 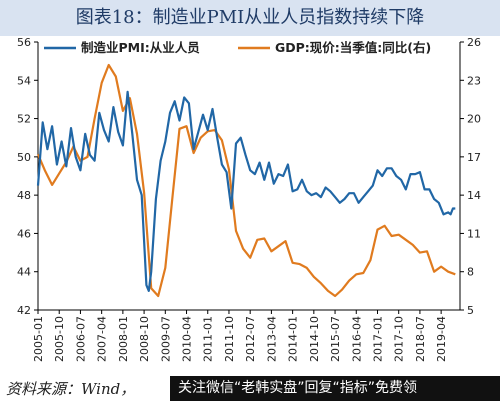 I want to click on x-tick-label: 2010-04, so click(x=187, y=339).